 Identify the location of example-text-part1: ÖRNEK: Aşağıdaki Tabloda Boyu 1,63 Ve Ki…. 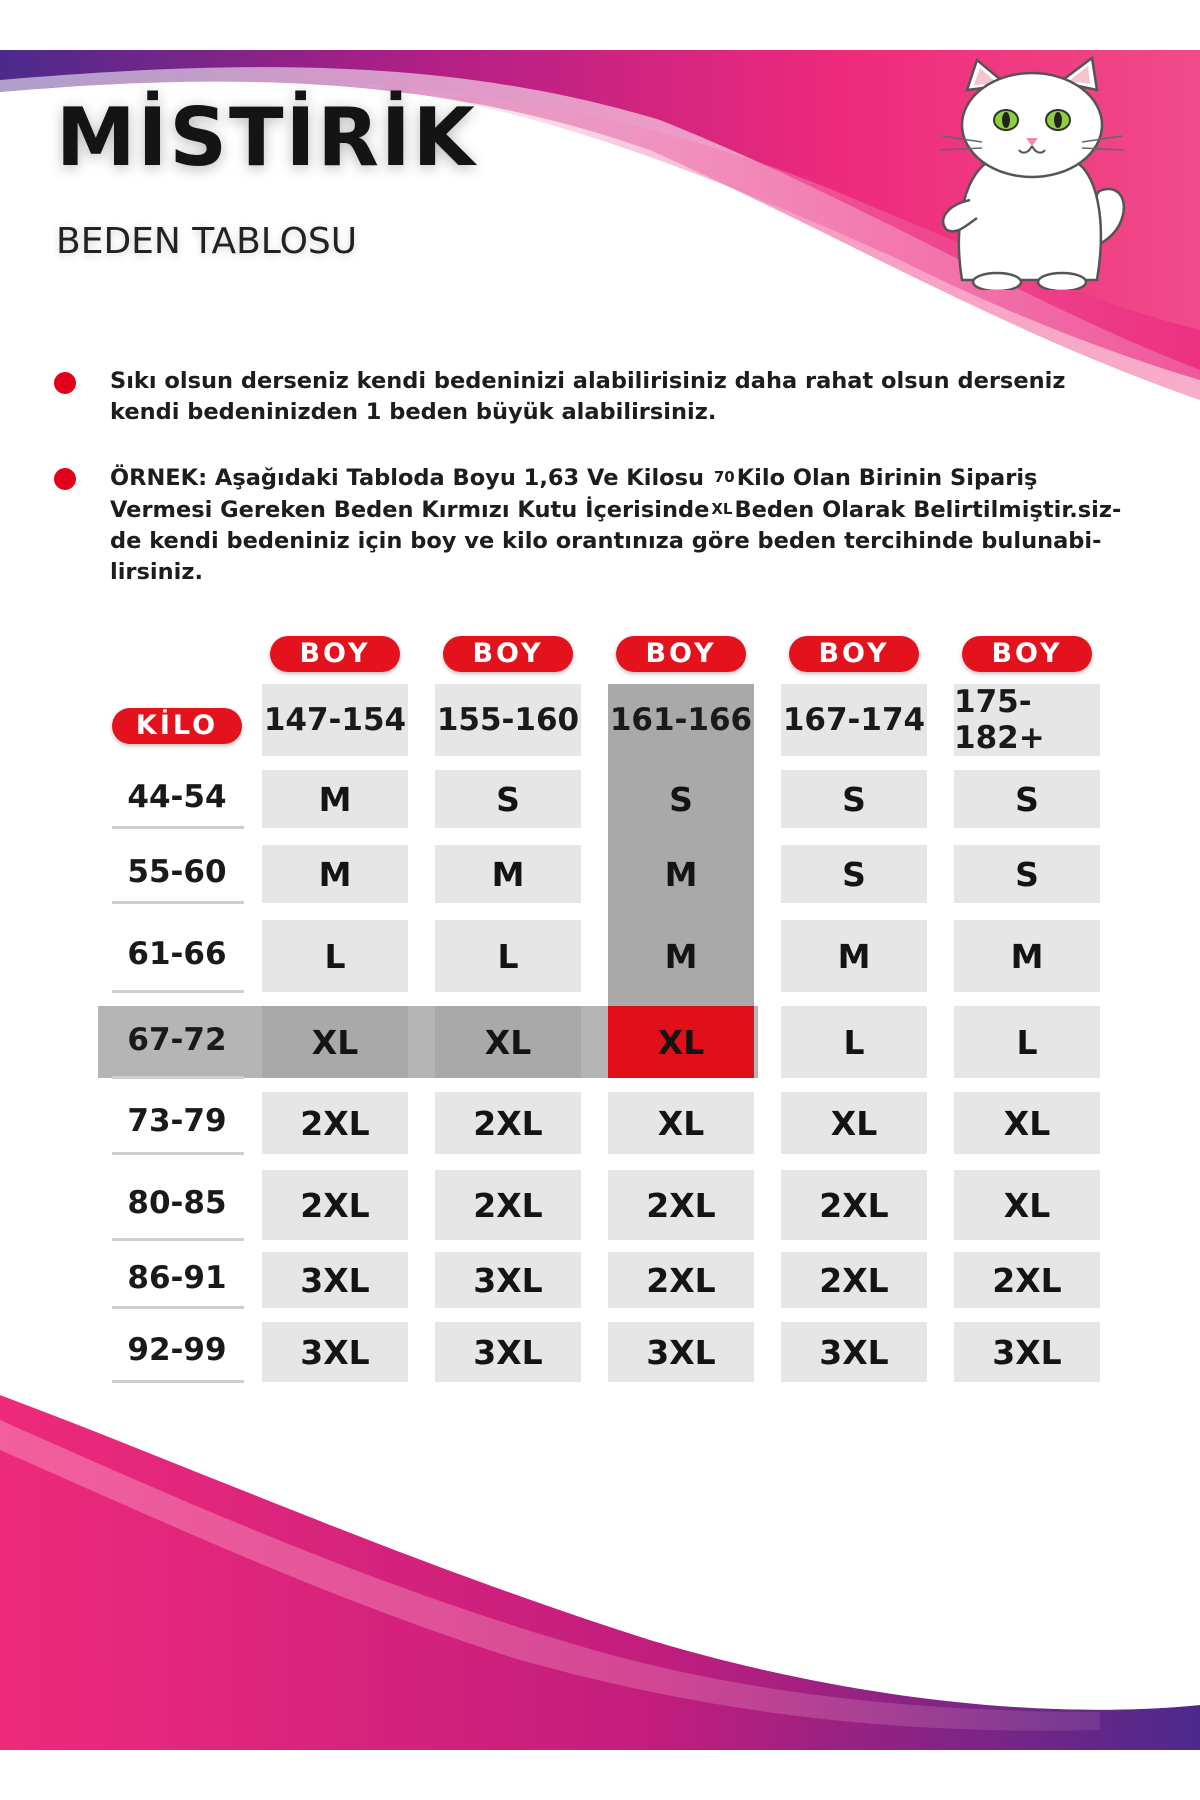
(407, 478).